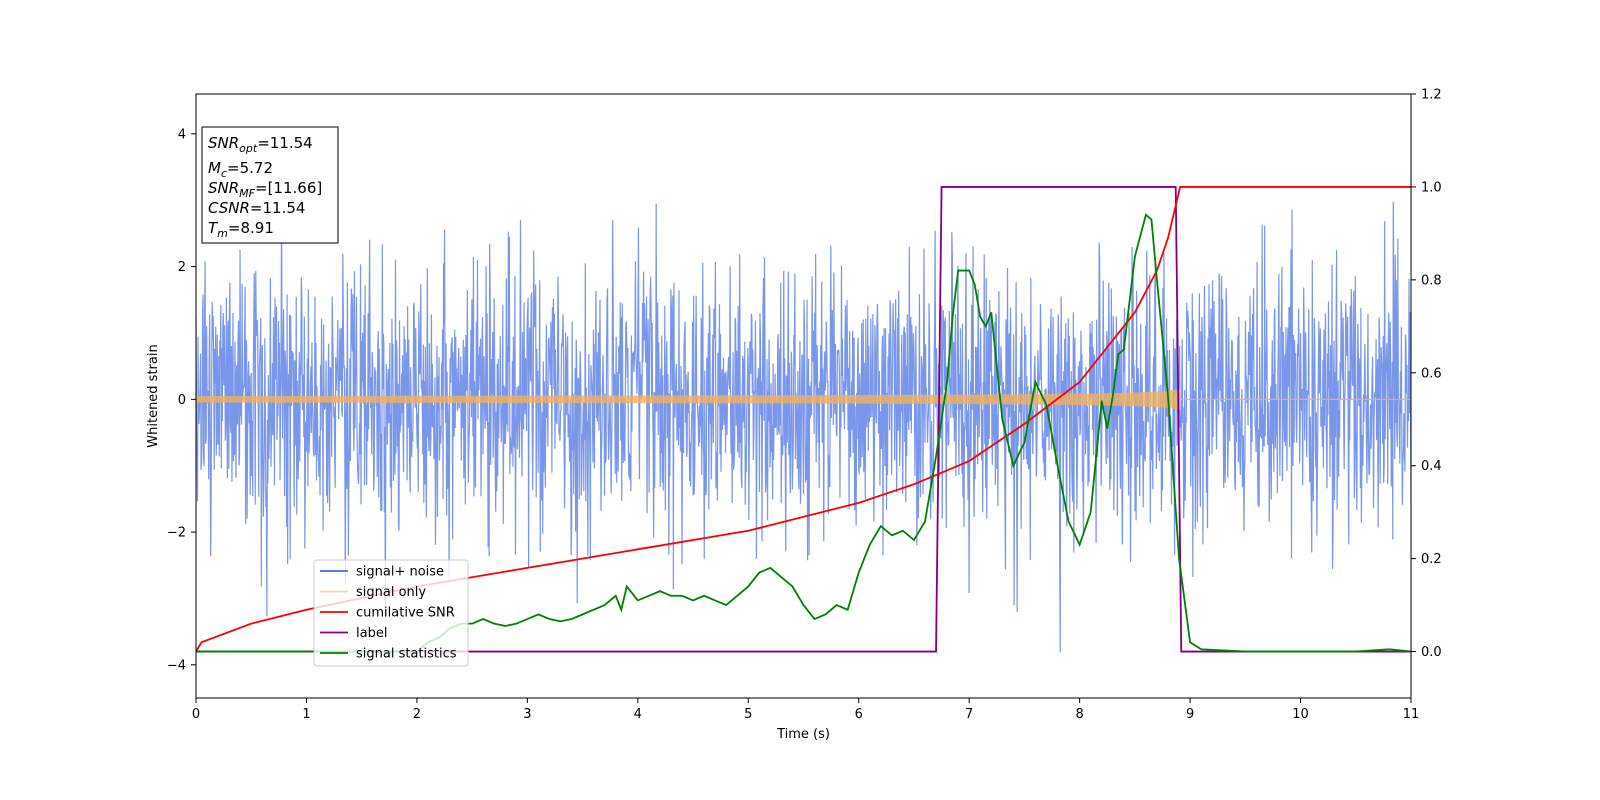 This screenshot has height=800, width=1600. Describe the element at coordinates (638, 714) in the screenshot. I see `x-tick-label: 4` at that location.